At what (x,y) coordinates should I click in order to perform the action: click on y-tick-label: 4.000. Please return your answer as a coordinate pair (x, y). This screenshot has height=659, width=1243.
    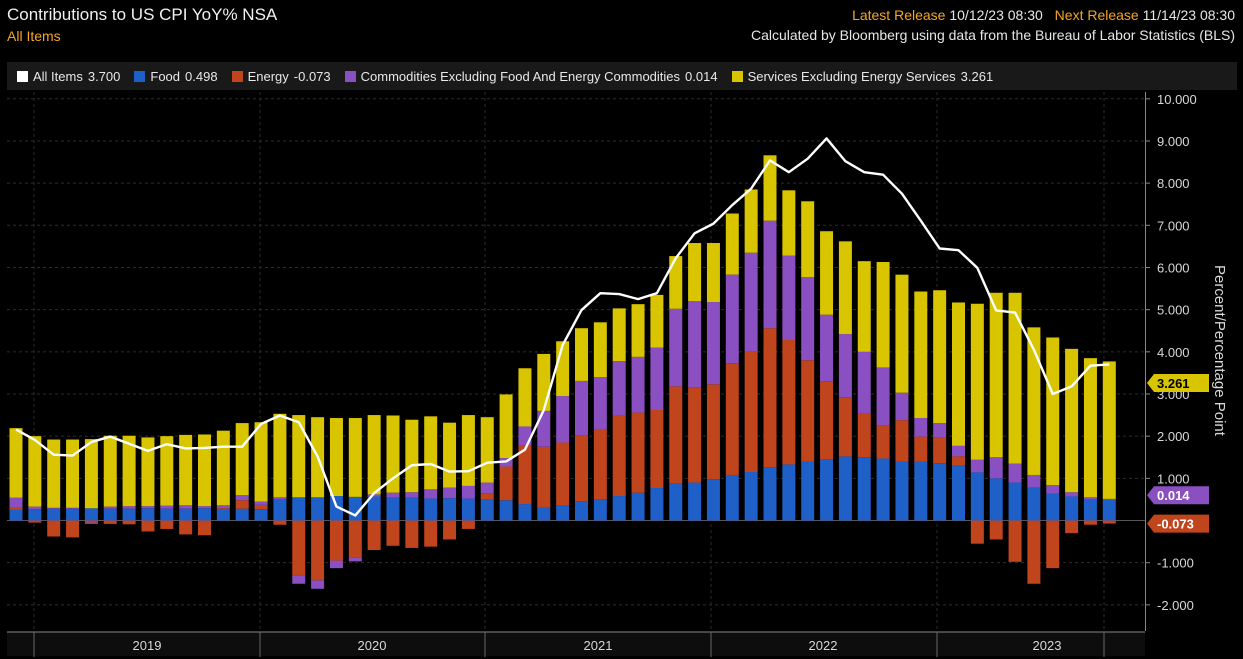
    Looking at the image, I should click on (1173, 352).